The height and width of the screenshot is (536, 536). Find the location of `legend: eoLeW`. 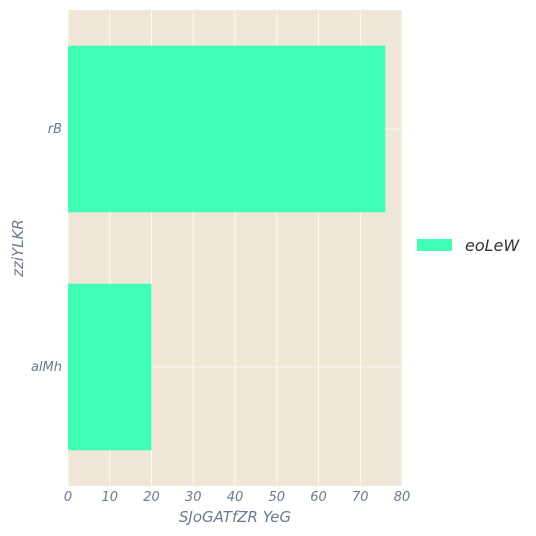

legend: eoLeW is located at coordinates (468, 245).